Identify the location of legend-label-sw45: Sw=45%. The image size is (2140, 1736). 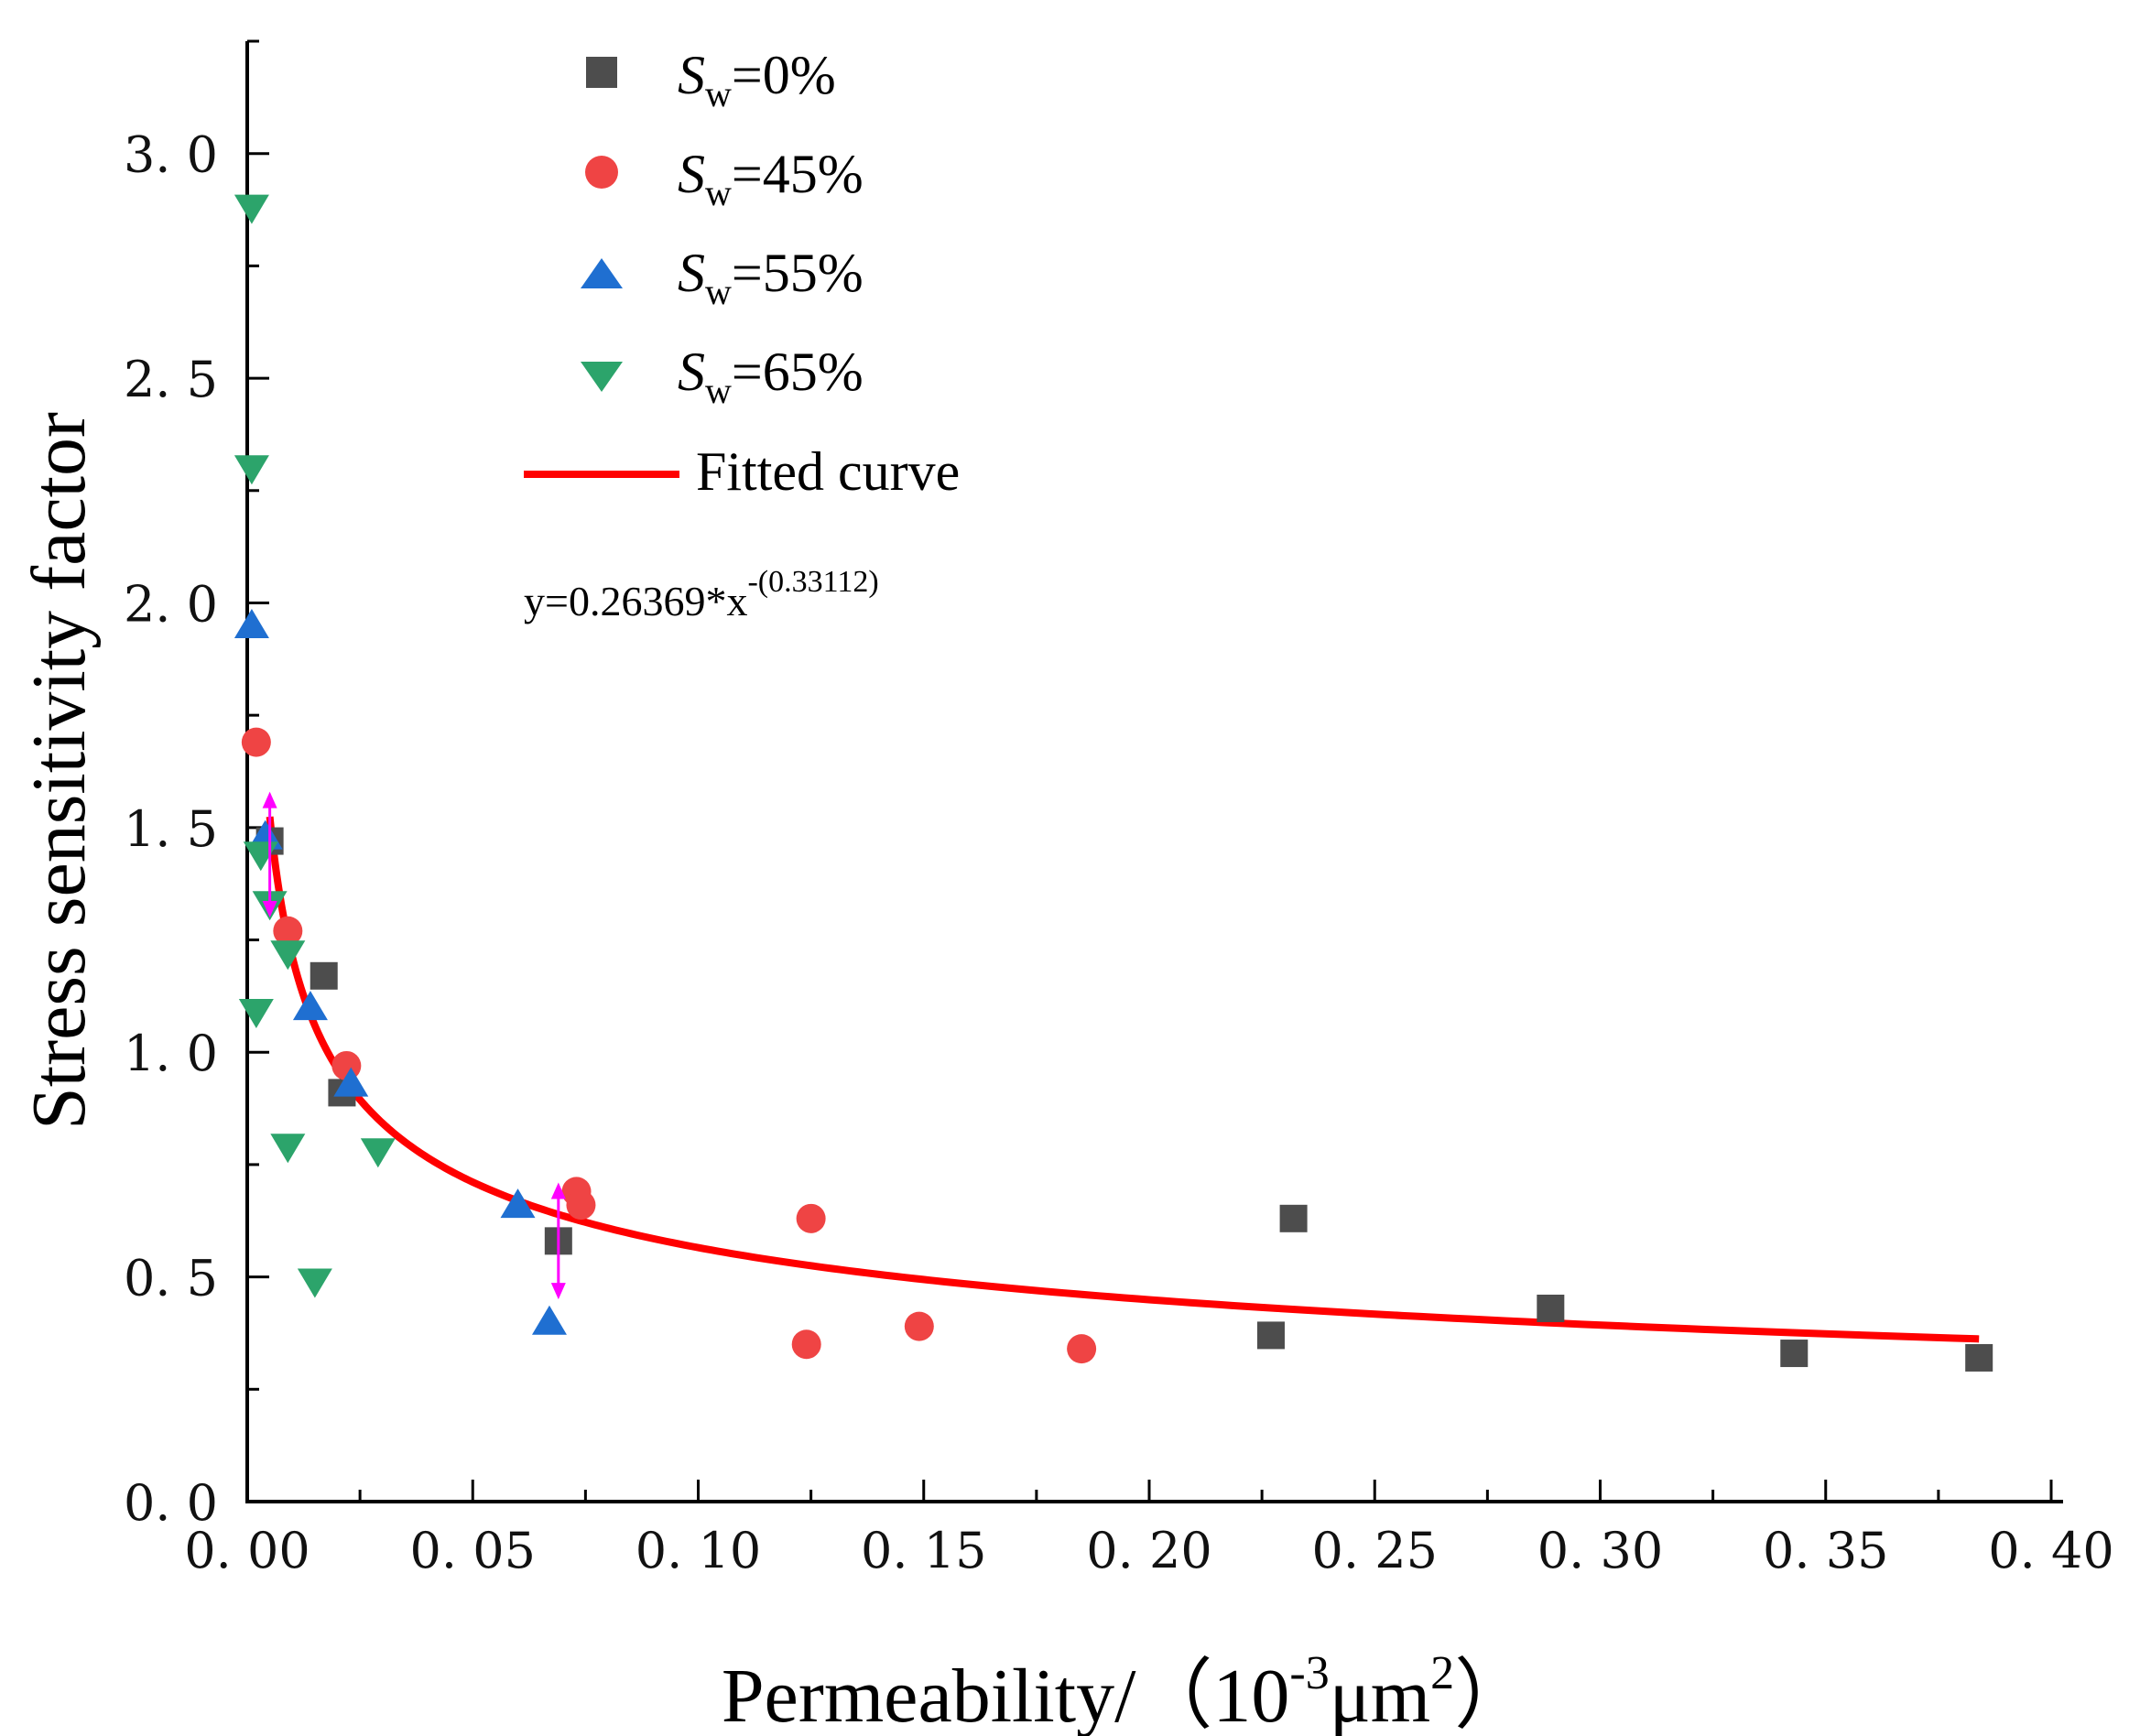
(771, 179).